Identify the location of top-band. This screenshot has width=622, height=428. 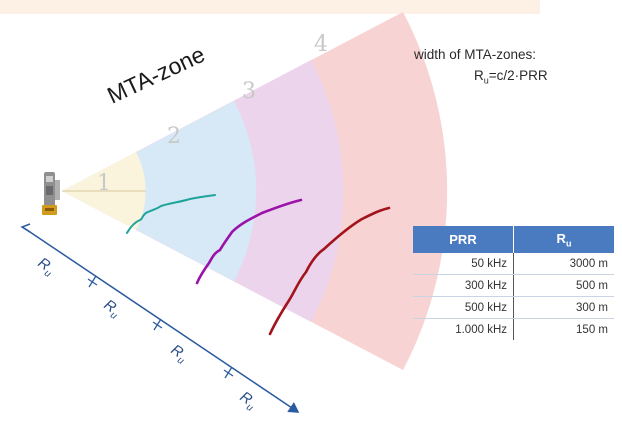
(270, 7).